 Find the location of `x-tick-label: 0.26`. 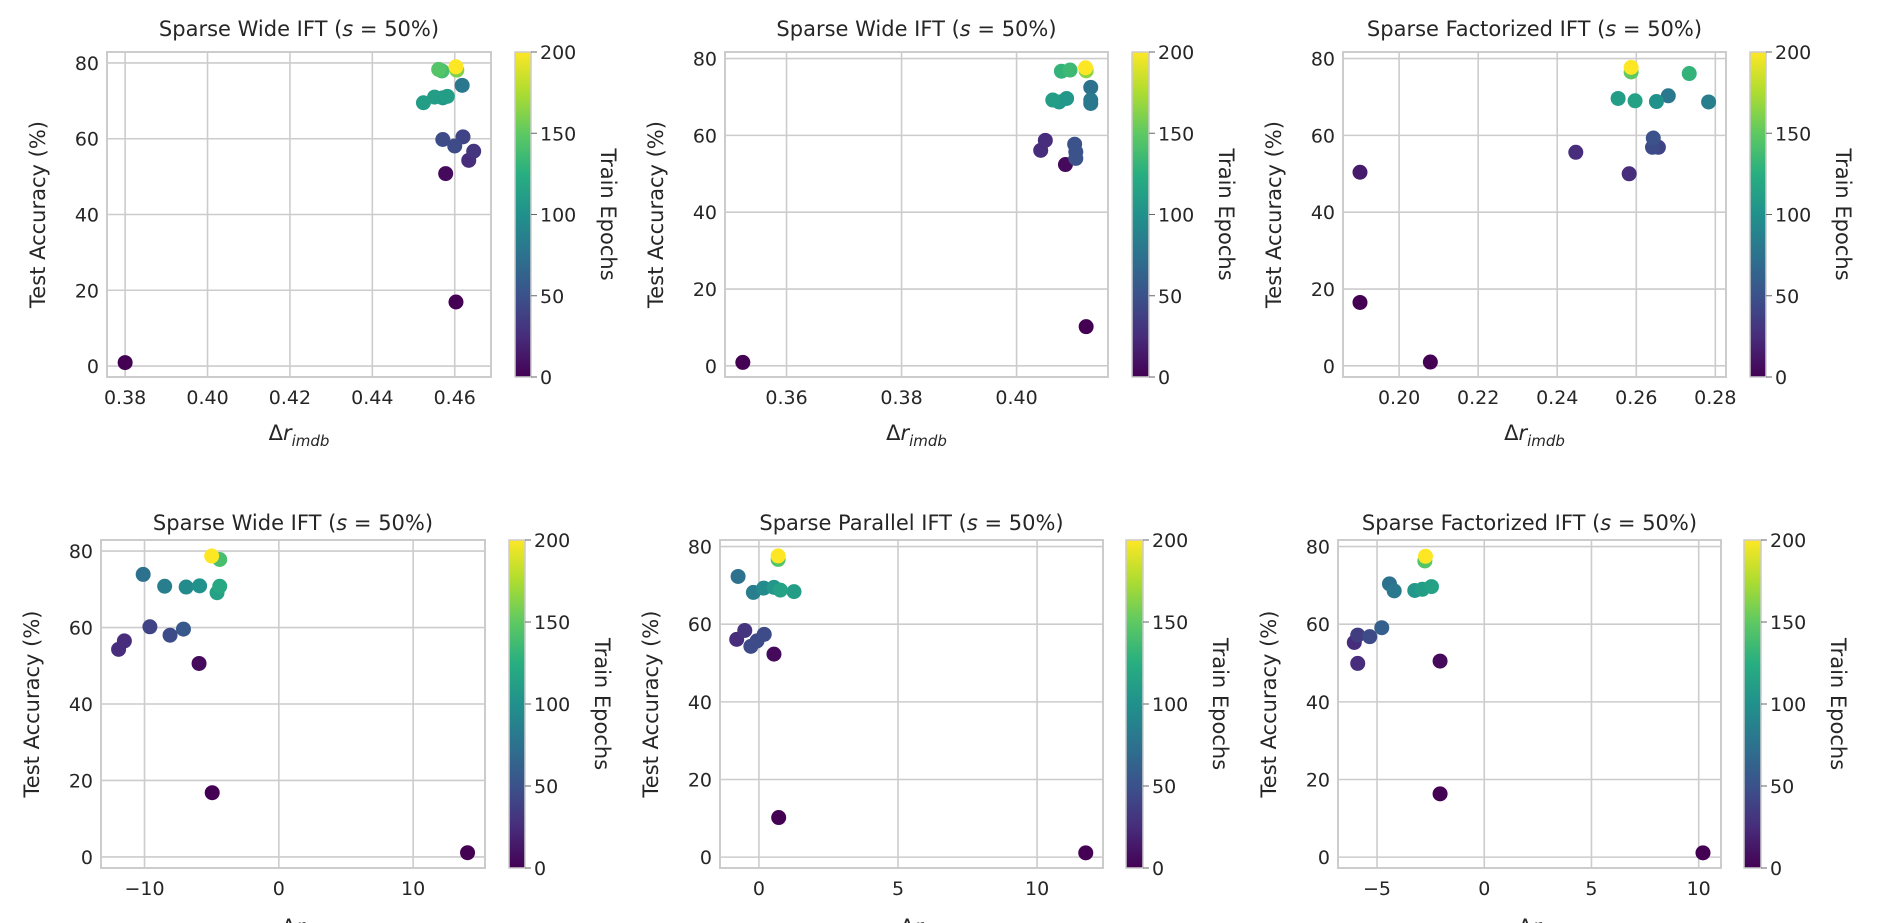

x-tick-label: 0.26 is located at coordinates (1636, 398).